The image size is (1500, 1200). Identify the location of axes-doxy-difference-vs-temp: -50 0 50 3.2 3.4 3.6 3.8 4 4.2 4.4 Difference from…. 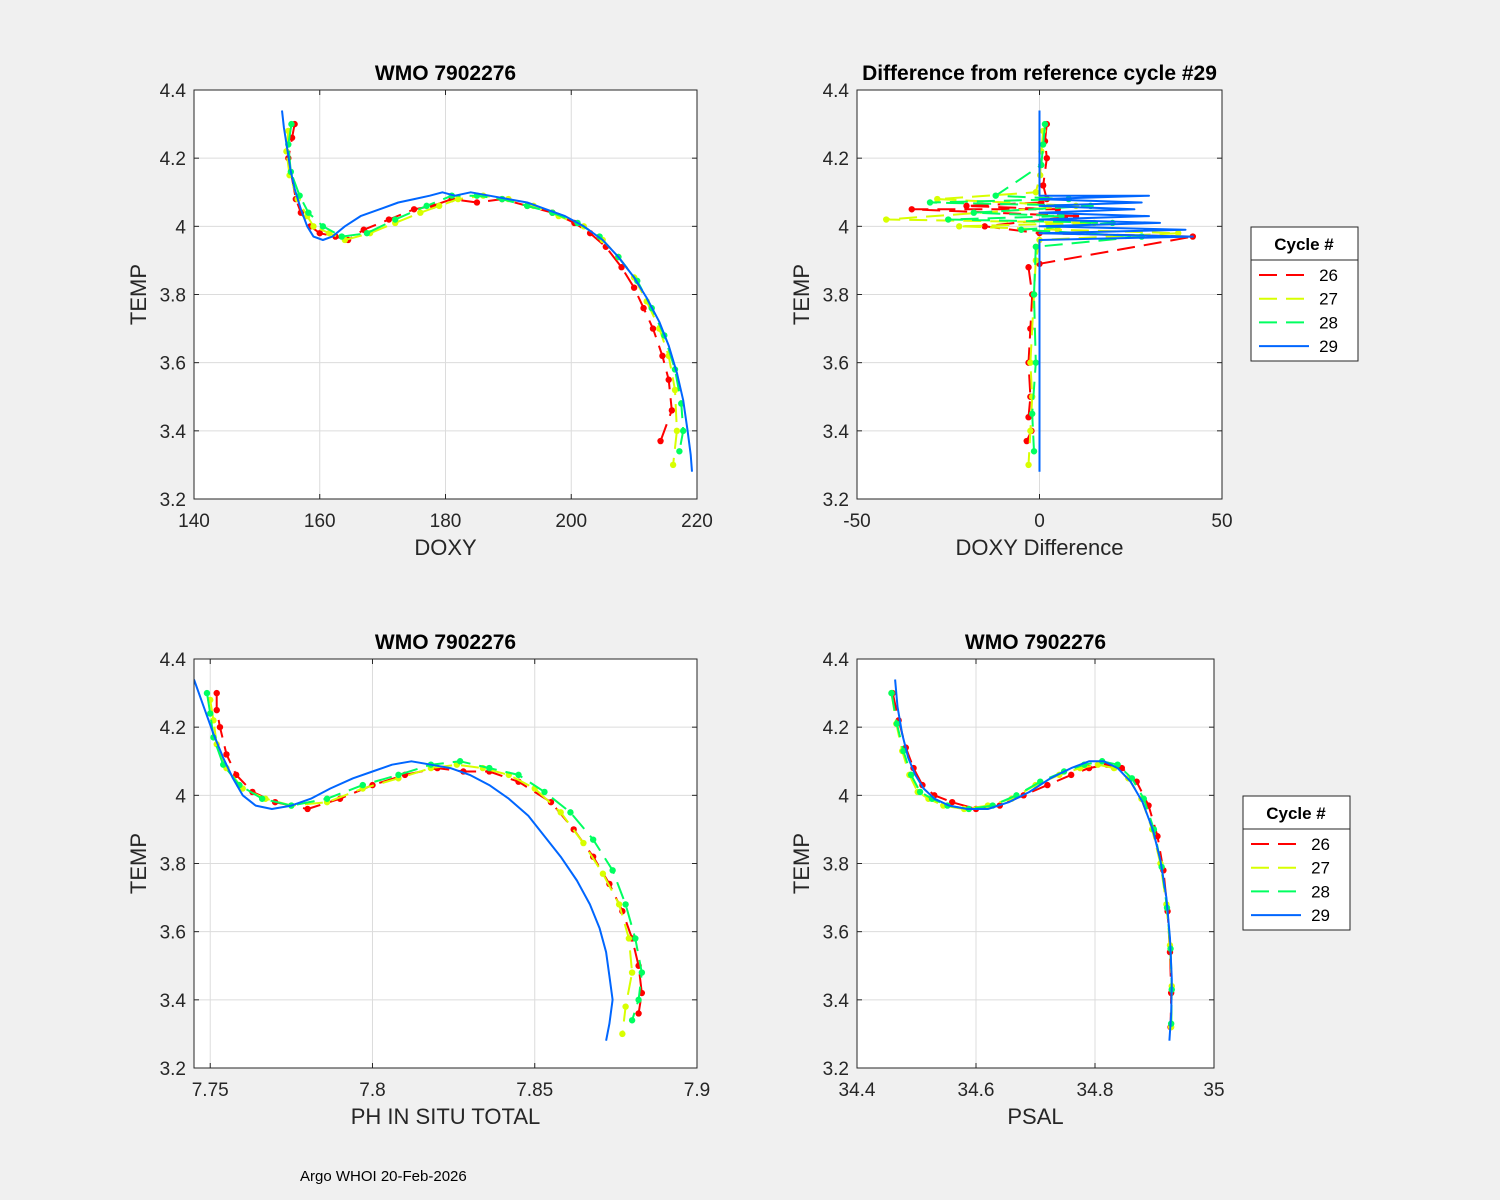
(1011, 311).